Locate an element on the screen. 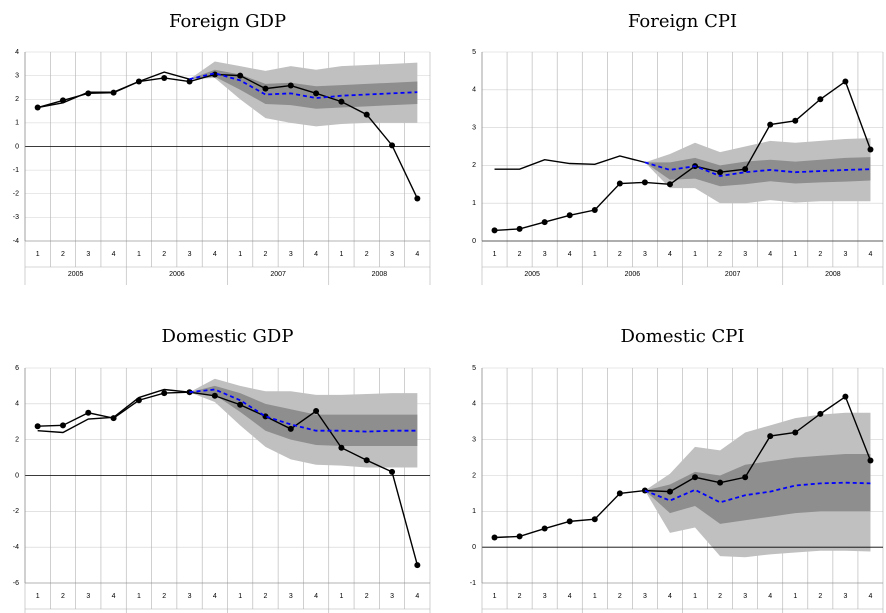 The width and height of the screenshot is (886, 613). year-label: 2006 is located at coordinates (633, 274).